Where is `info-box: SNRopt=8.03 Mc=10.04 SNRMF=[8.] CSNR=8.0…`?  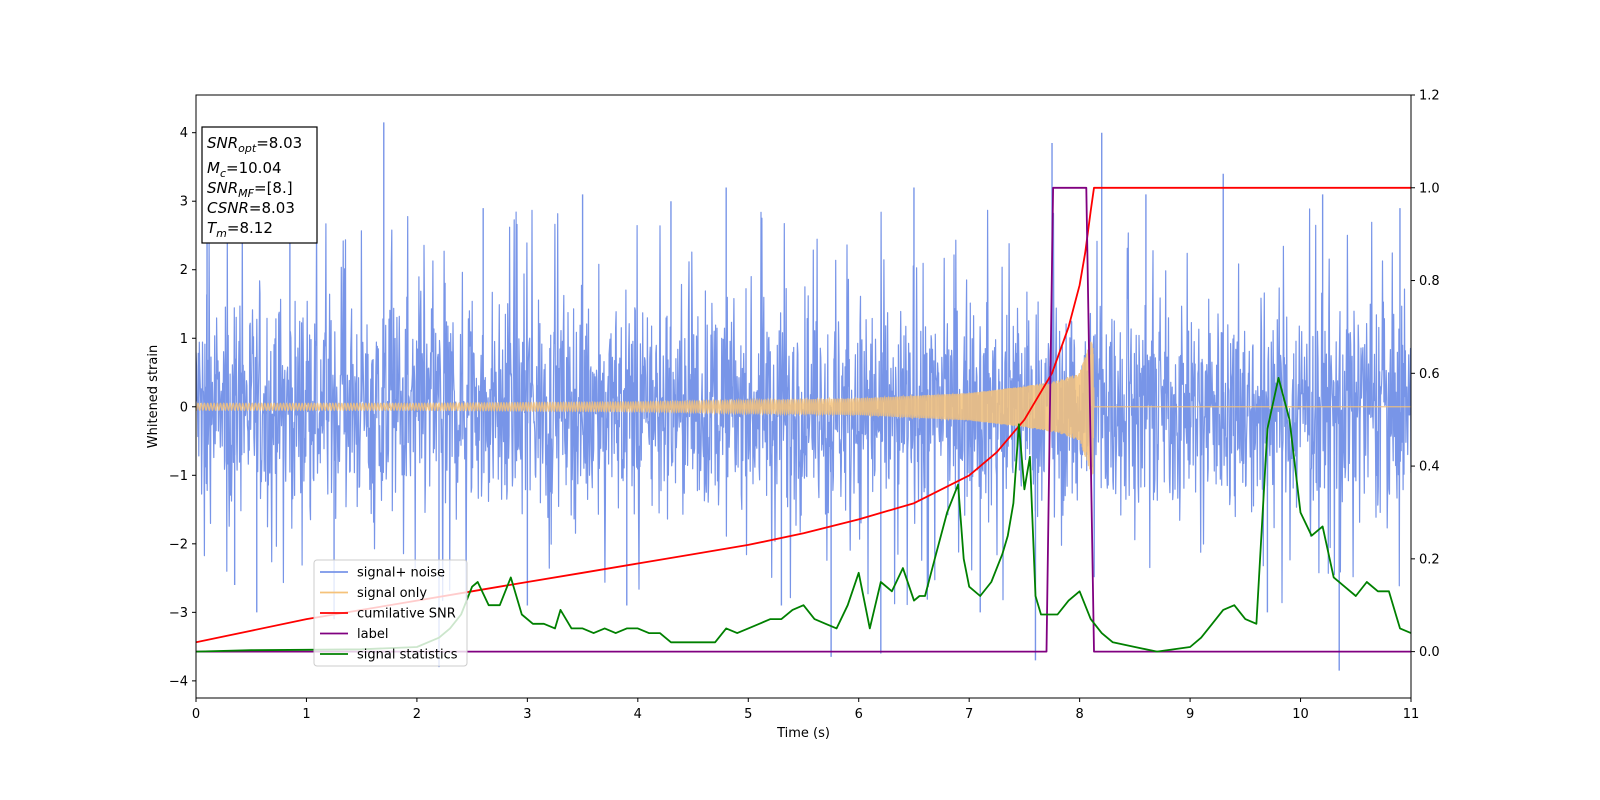
info-box: SNRopt=8.03 Mc=10.04 SNRMF=[8.] CSNR=8.0… is located at coordinates (259, 185).